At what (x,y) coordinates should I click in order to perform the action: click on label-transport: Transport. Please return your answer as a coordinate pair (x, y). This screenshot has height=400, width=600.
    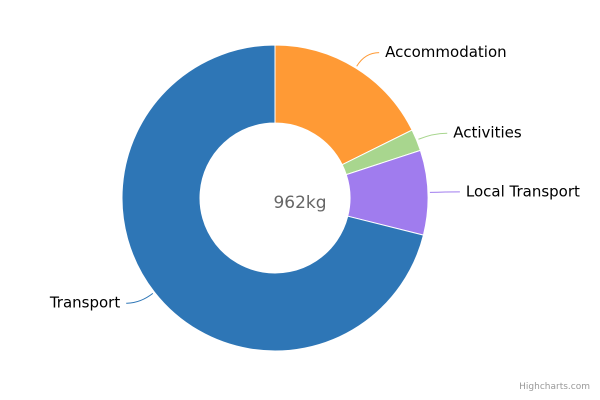
    Looking at the image, I should click on (85, 303).